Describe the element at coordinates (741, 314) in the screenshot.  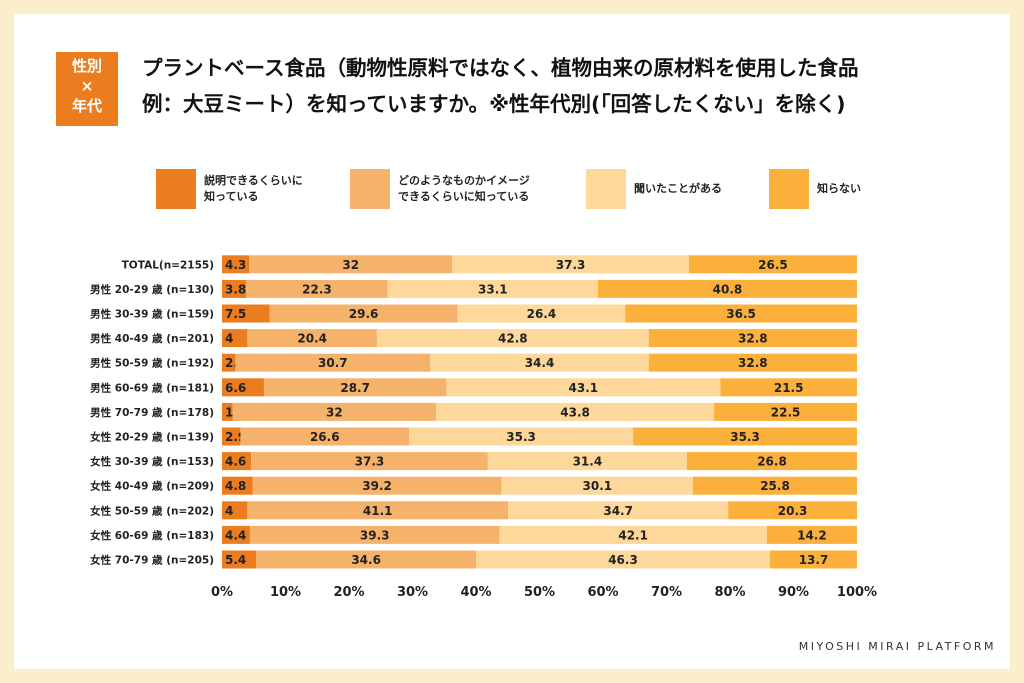
I see `data-label: 36.5` at that location.